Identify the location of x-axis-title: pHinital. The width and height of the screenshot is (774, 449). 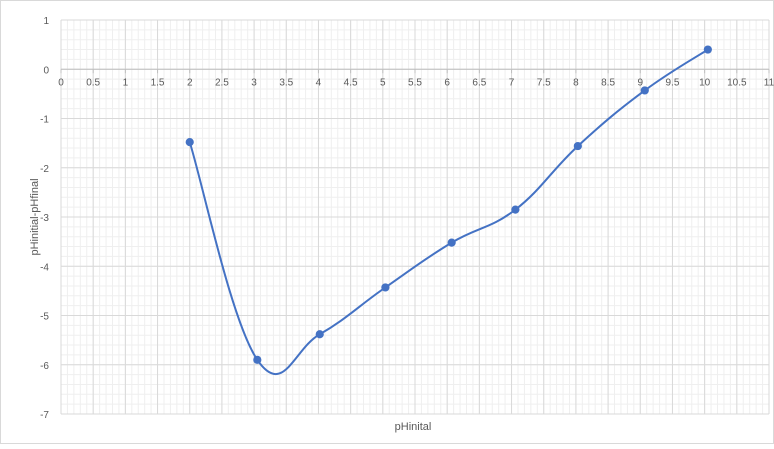
(413, 427).